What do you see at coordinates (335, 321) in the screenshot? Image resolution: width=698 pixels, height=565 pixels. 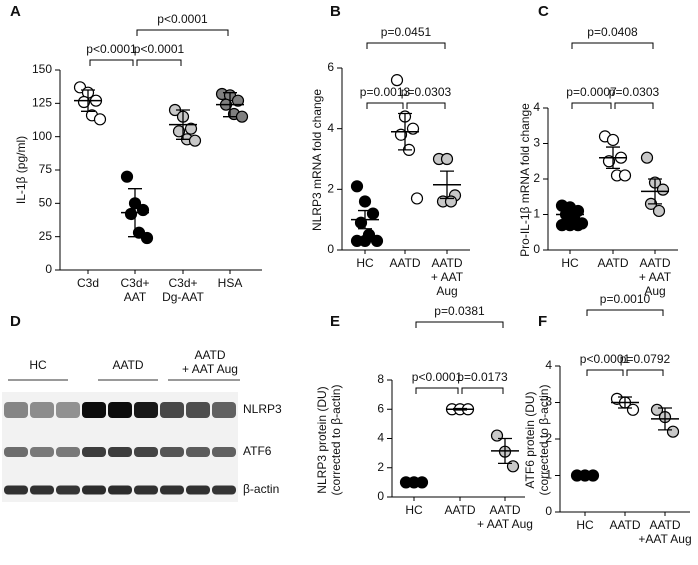 I see `panel-letter: E` at bounding box center [335, 321].